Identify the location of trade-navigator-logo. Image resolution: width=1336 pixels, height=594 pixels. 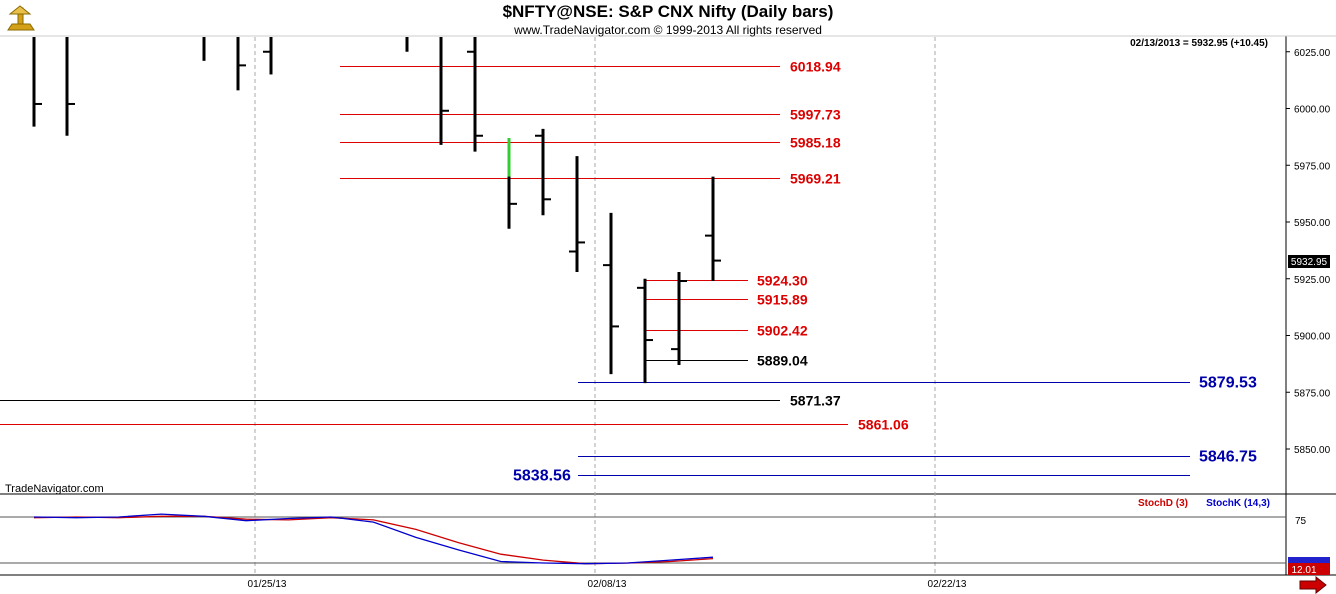
(21, 18).